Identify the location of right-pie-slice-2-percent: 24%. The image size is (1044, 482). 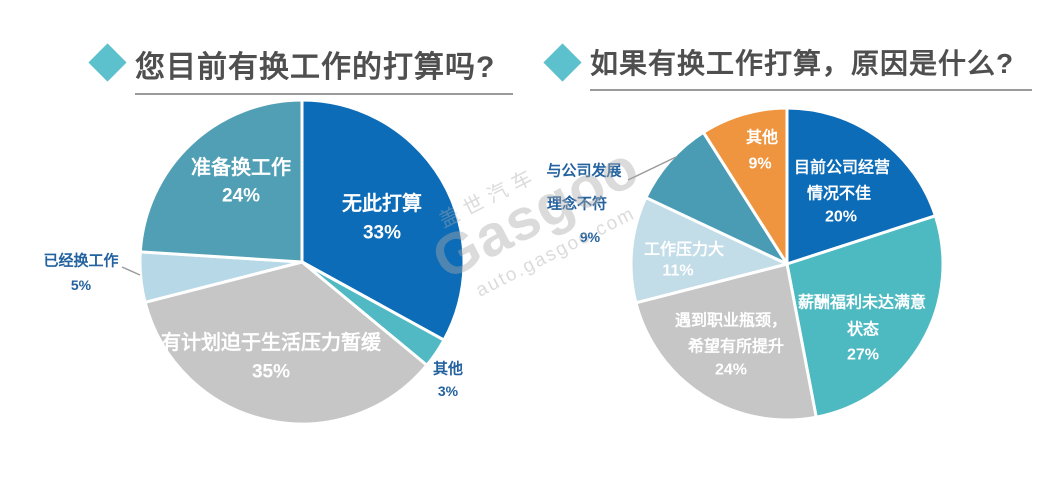
(731, 370).